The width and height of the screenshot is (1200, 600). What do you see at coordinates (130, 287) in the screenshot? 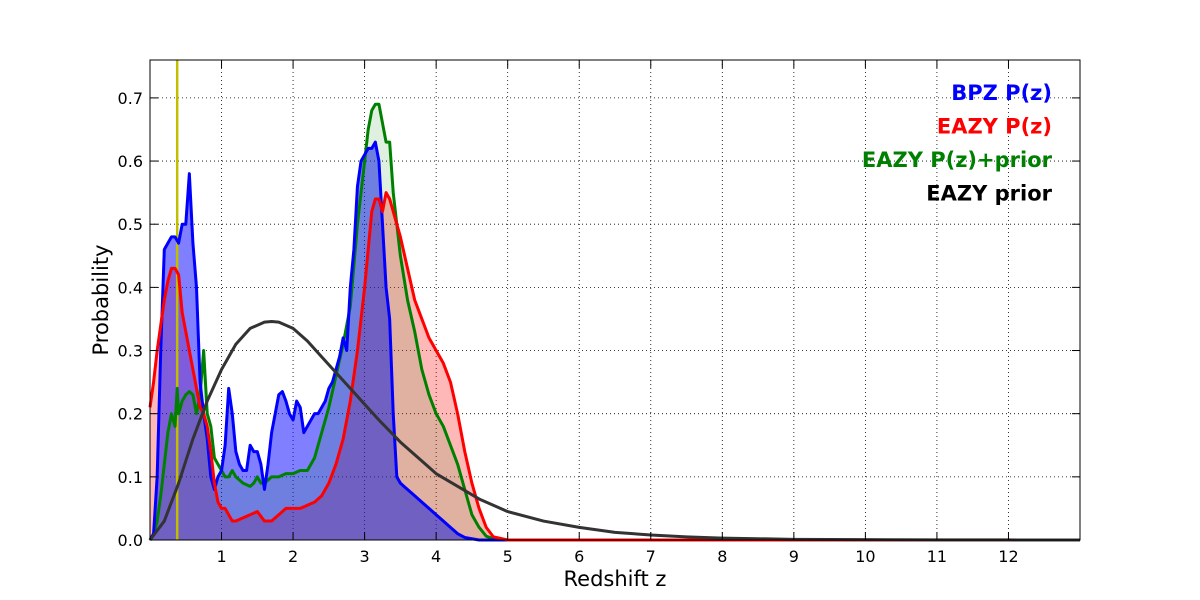
I see `y-tick-label: 0.4` at bounding box center [130, 287].